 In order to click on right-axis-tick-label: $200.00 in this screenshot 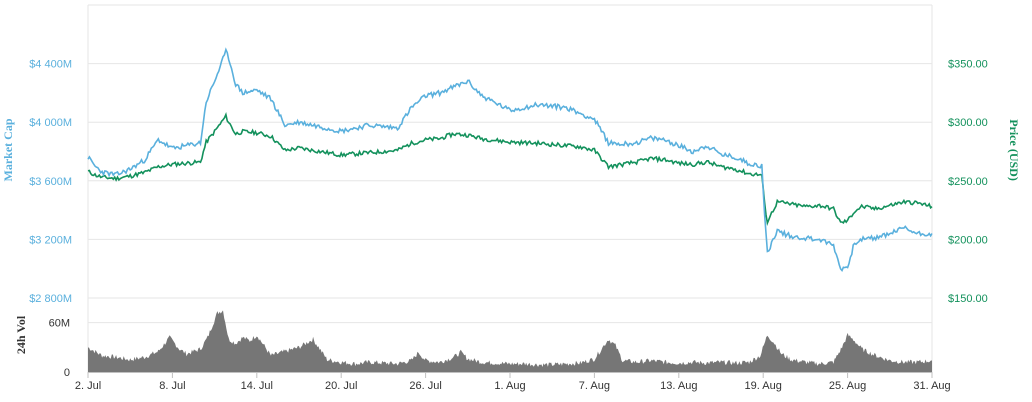, I will do `click(968, 240)`.